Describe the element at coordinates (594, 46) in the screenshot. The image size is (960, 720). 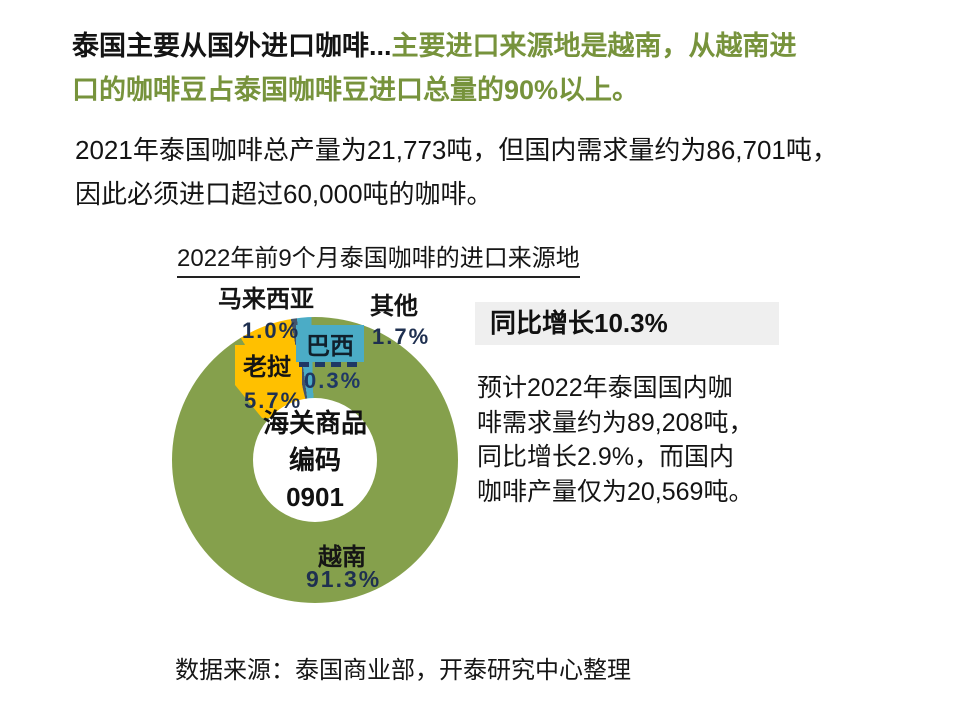
I see `page-title-green-1: 主要进口来源地是越南，从越南进` at that location.